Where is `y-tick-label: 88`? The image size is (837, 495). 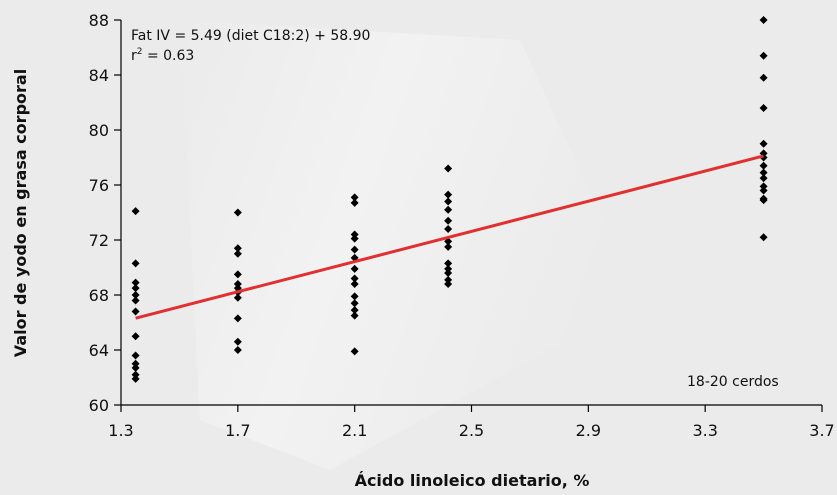 y-tick-label: 88 is located at coordinates (99, 20).